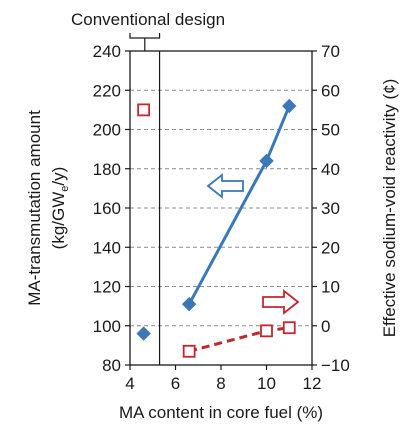 The image size is (406, 432). What do you see at coordinates (107, 90) in the screenshot?
I see `y-left-tick-label: 220` at bounding box center [107, 90].